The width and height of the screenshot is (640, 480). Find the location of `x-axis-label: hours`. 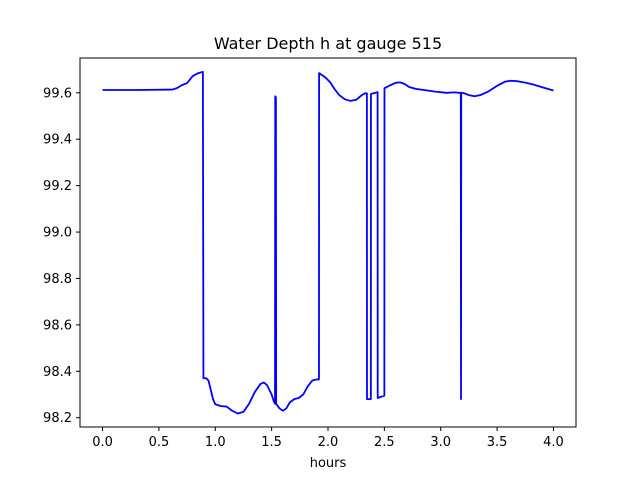

x-axis-label: hours is located at coordinates (328, 463).